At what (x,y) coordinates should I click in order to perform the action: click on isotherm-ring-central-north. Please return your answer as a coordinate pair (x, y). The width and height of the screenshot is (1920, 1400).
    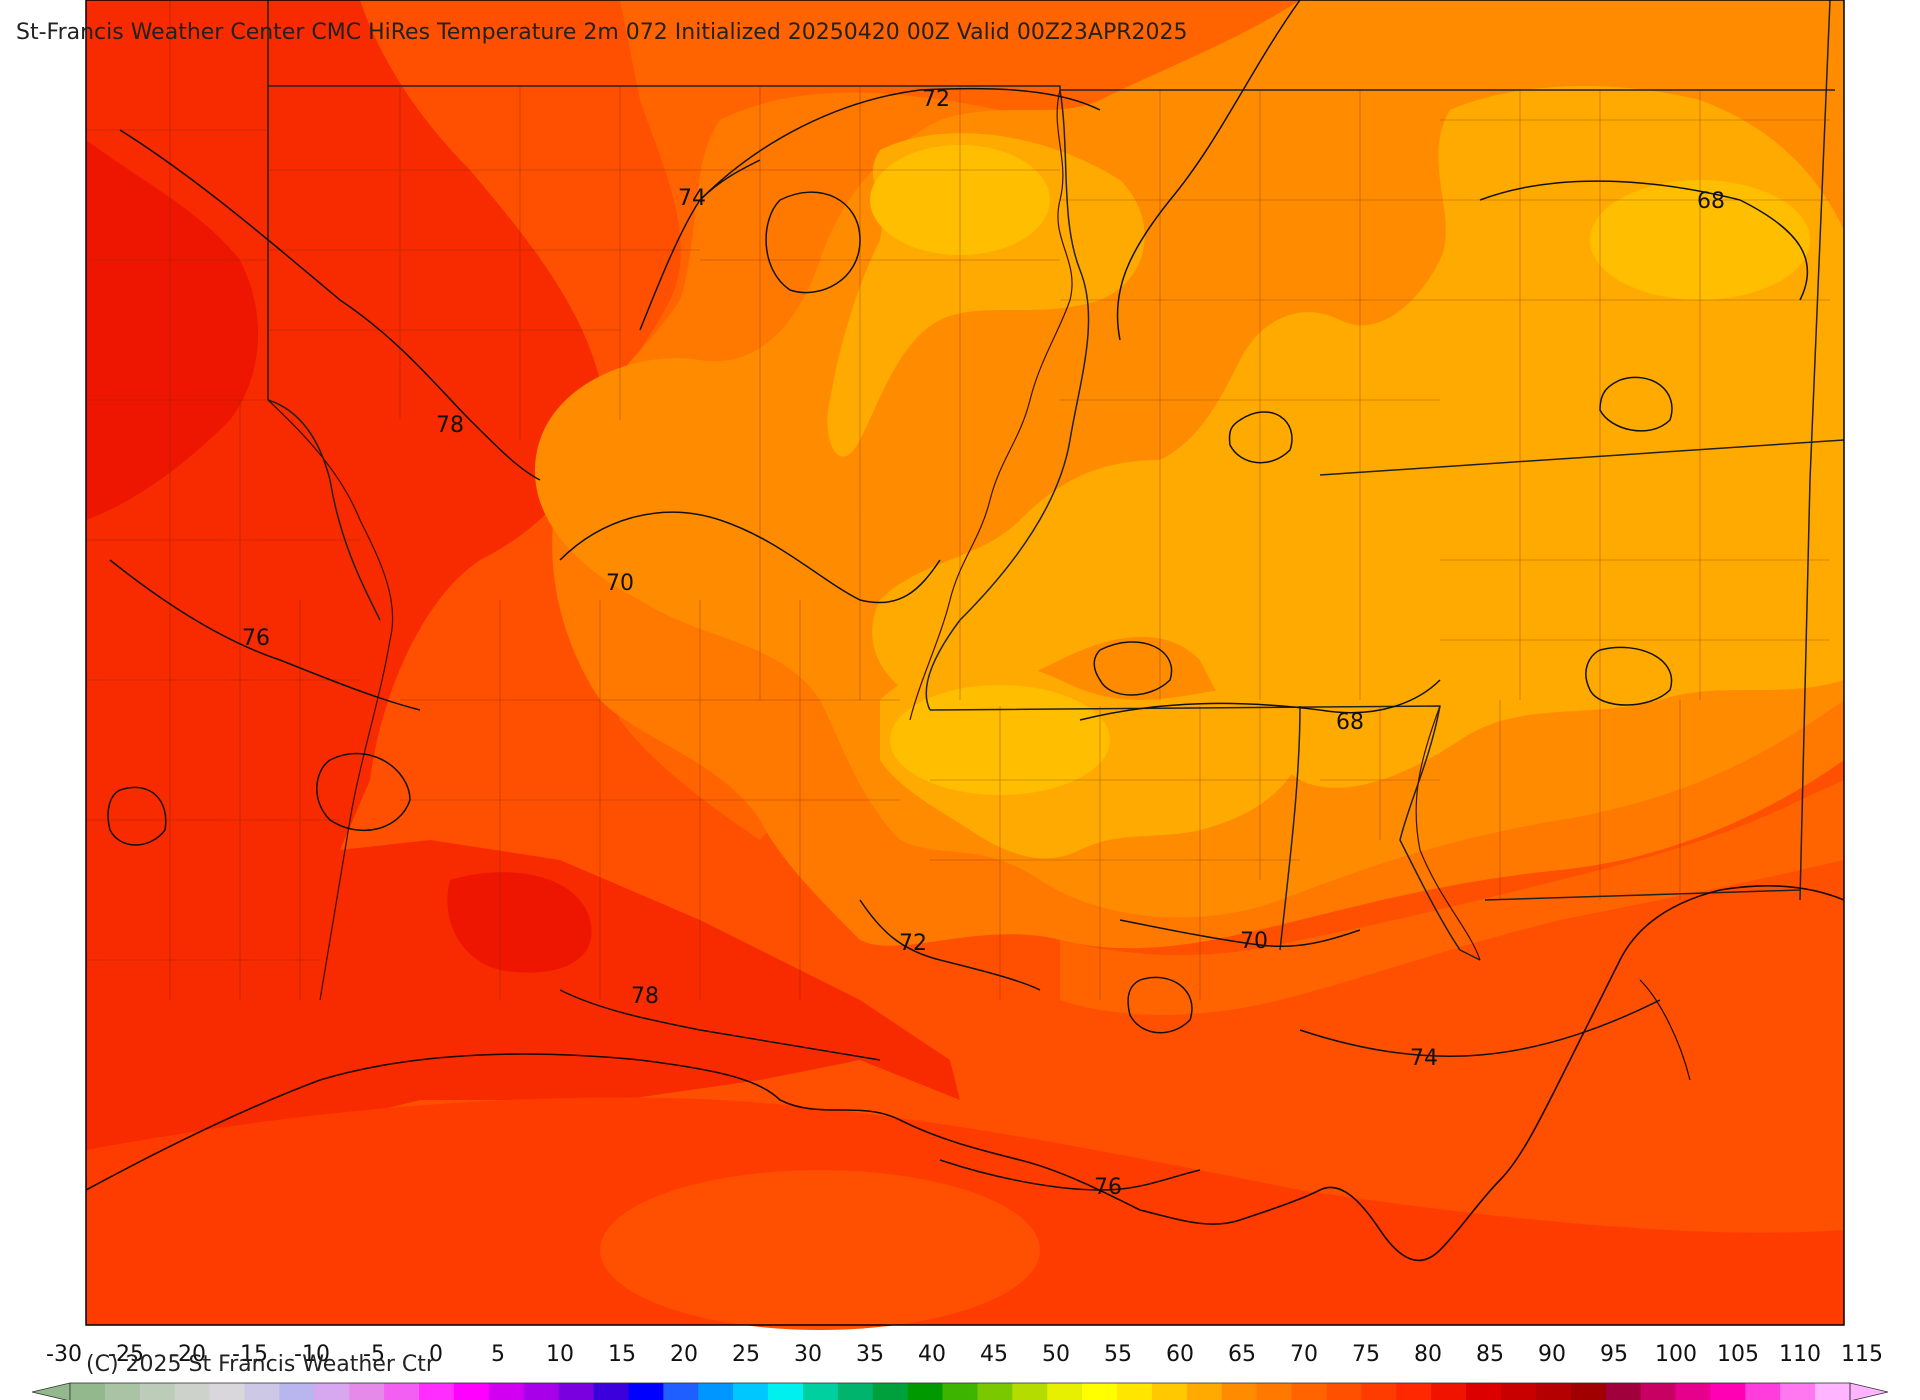
    Looking at the image, I should click on (813, 242).